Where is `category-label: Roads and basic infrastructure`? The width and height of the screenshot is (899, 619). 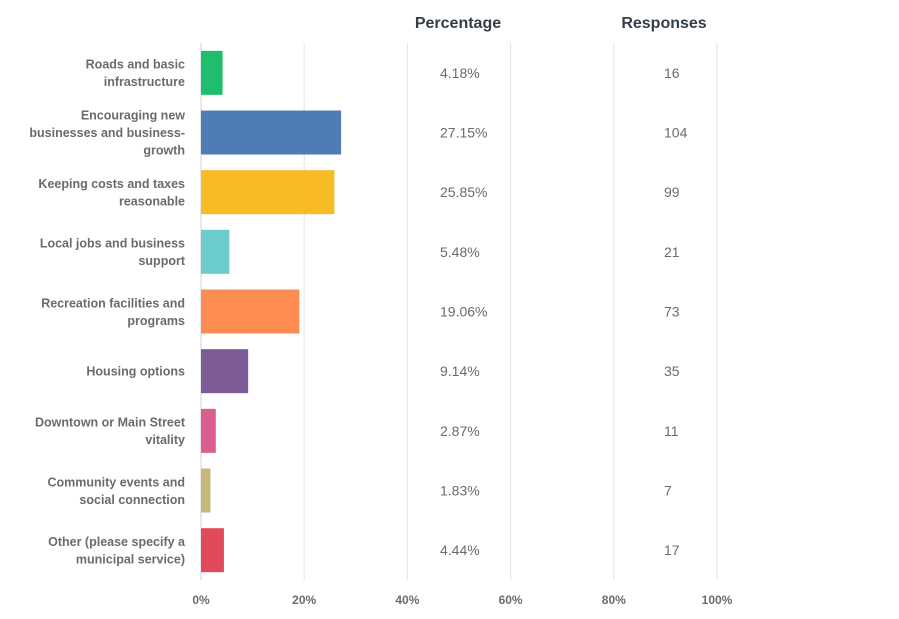
category-label: Roads and basic infrastructure is located at coordinates (135, 74).